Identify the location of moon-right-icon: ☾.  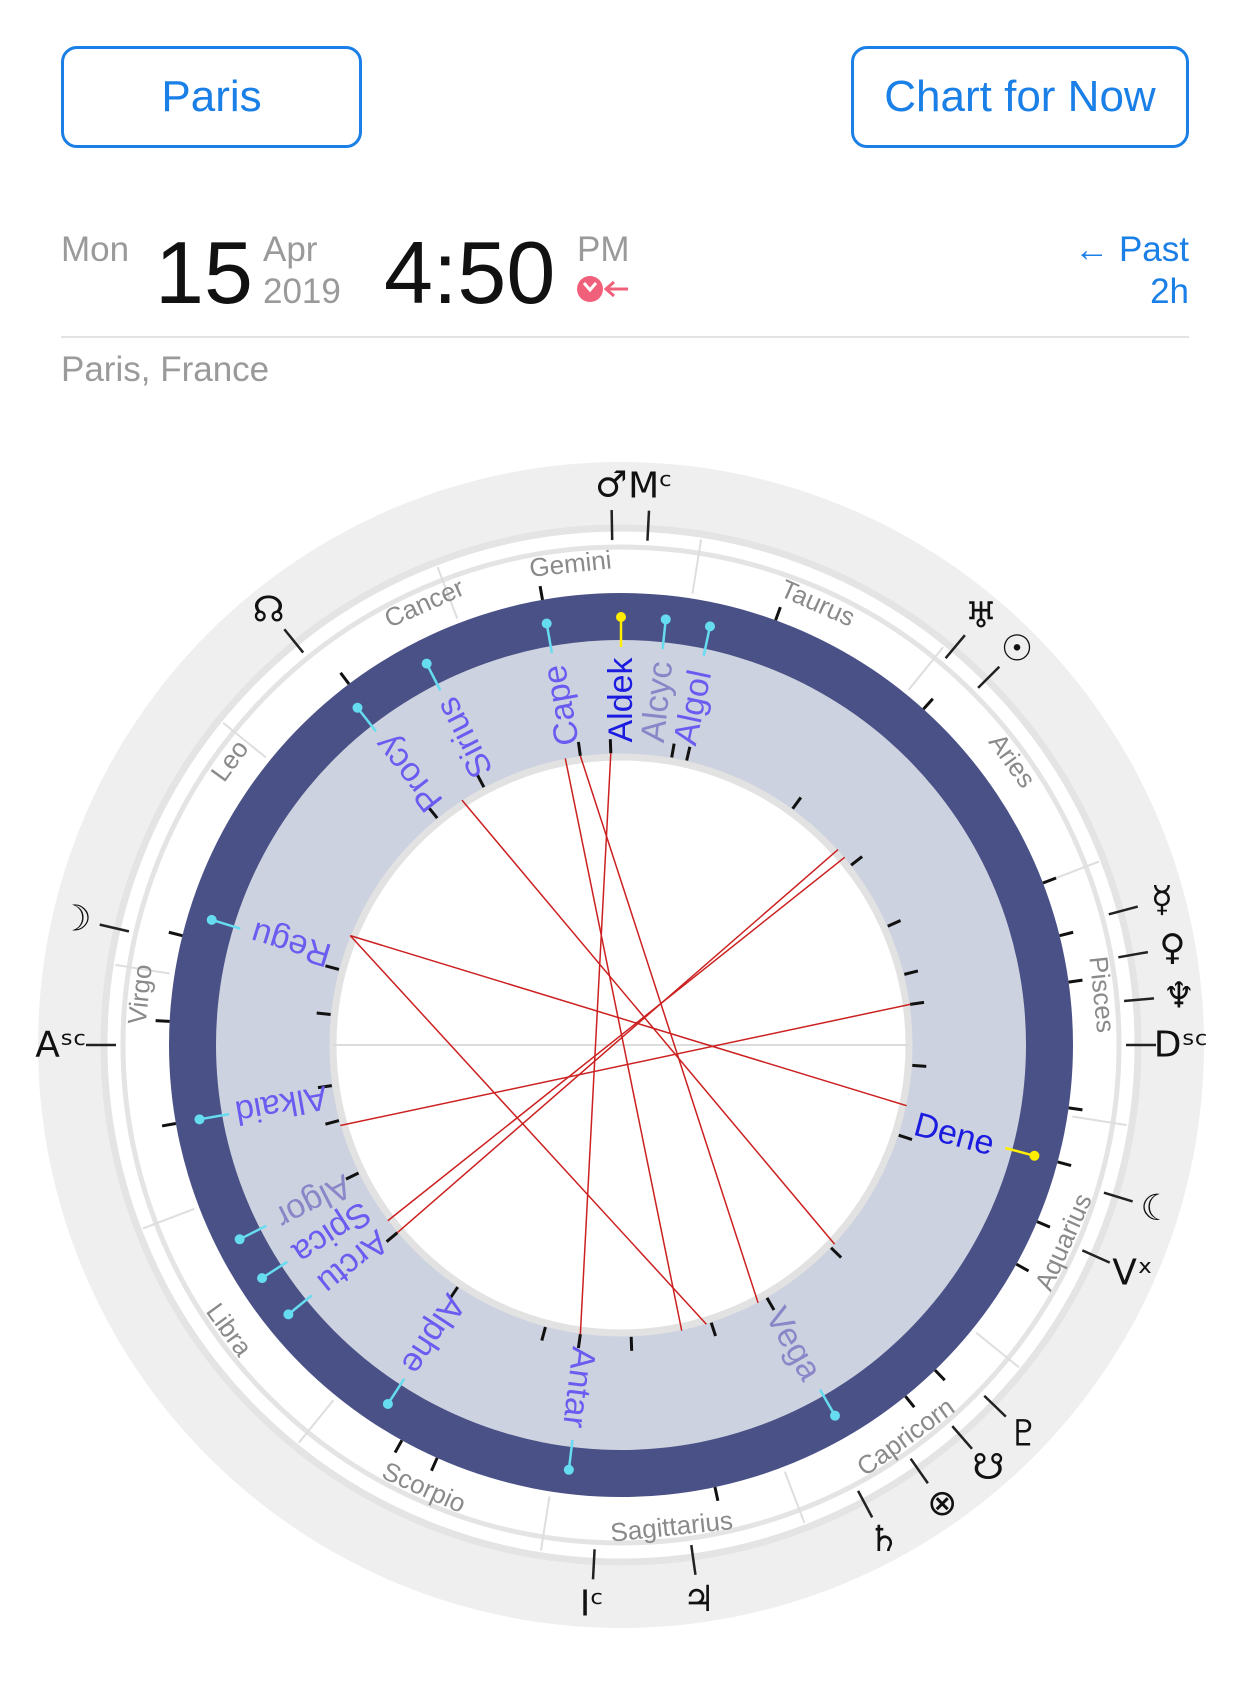
(1156, 1208).